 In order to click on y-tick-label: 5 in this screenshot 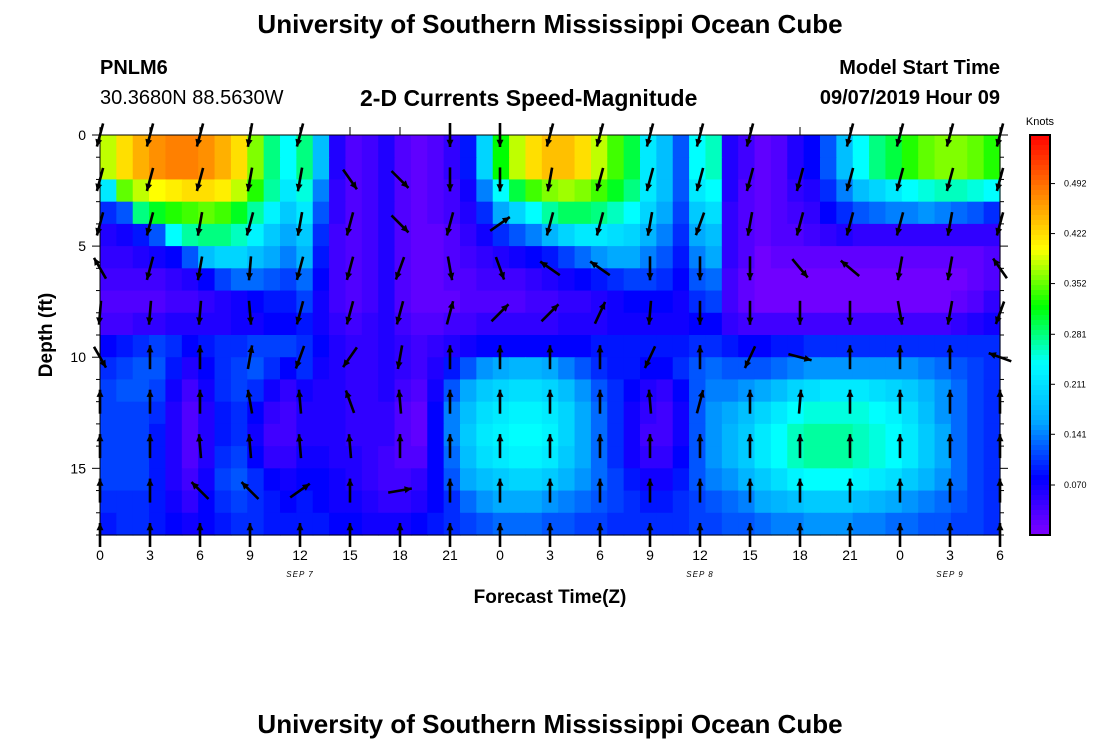, I will do `click(82, 246)`.